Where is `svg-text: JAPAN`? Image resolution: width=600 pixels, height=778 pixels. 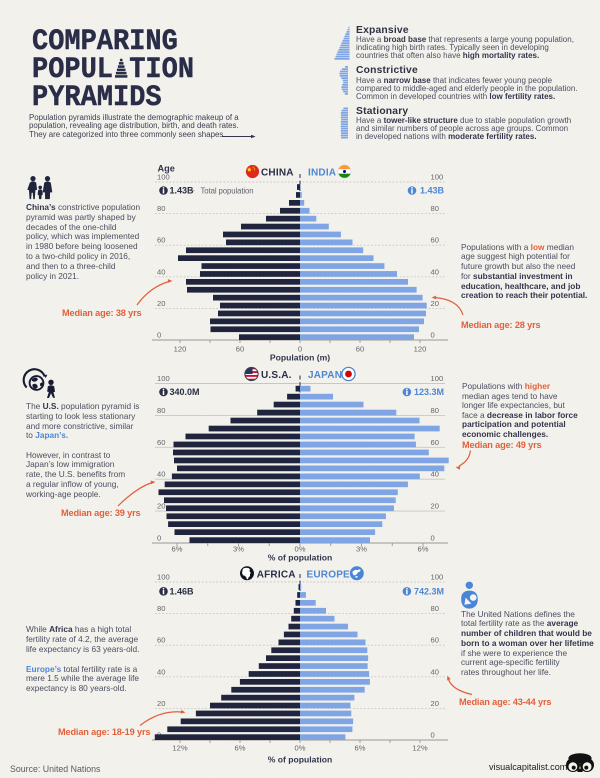 svg-text: JAPAN is located at coordinates (325, 375).